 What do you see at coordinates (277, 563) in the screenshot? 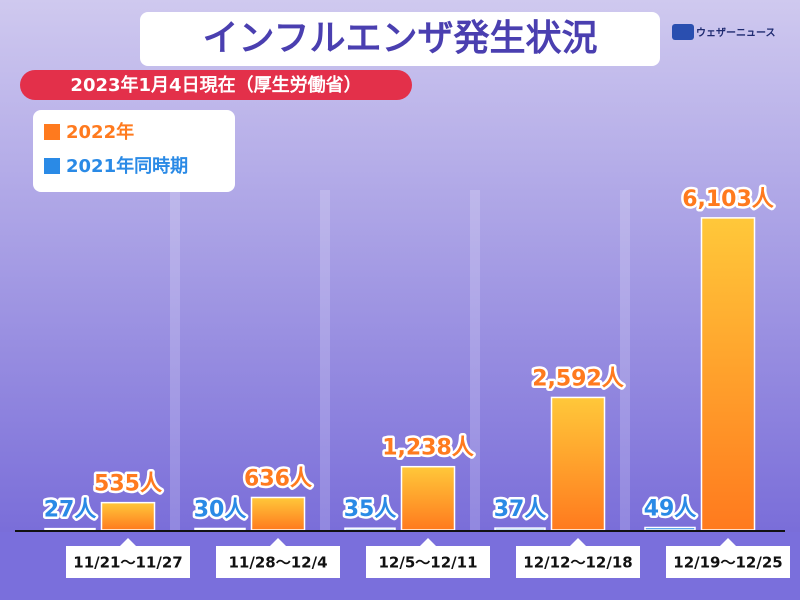
I see `x-tick-label: 11/28〜12/4` at bounding box center [277, 563].